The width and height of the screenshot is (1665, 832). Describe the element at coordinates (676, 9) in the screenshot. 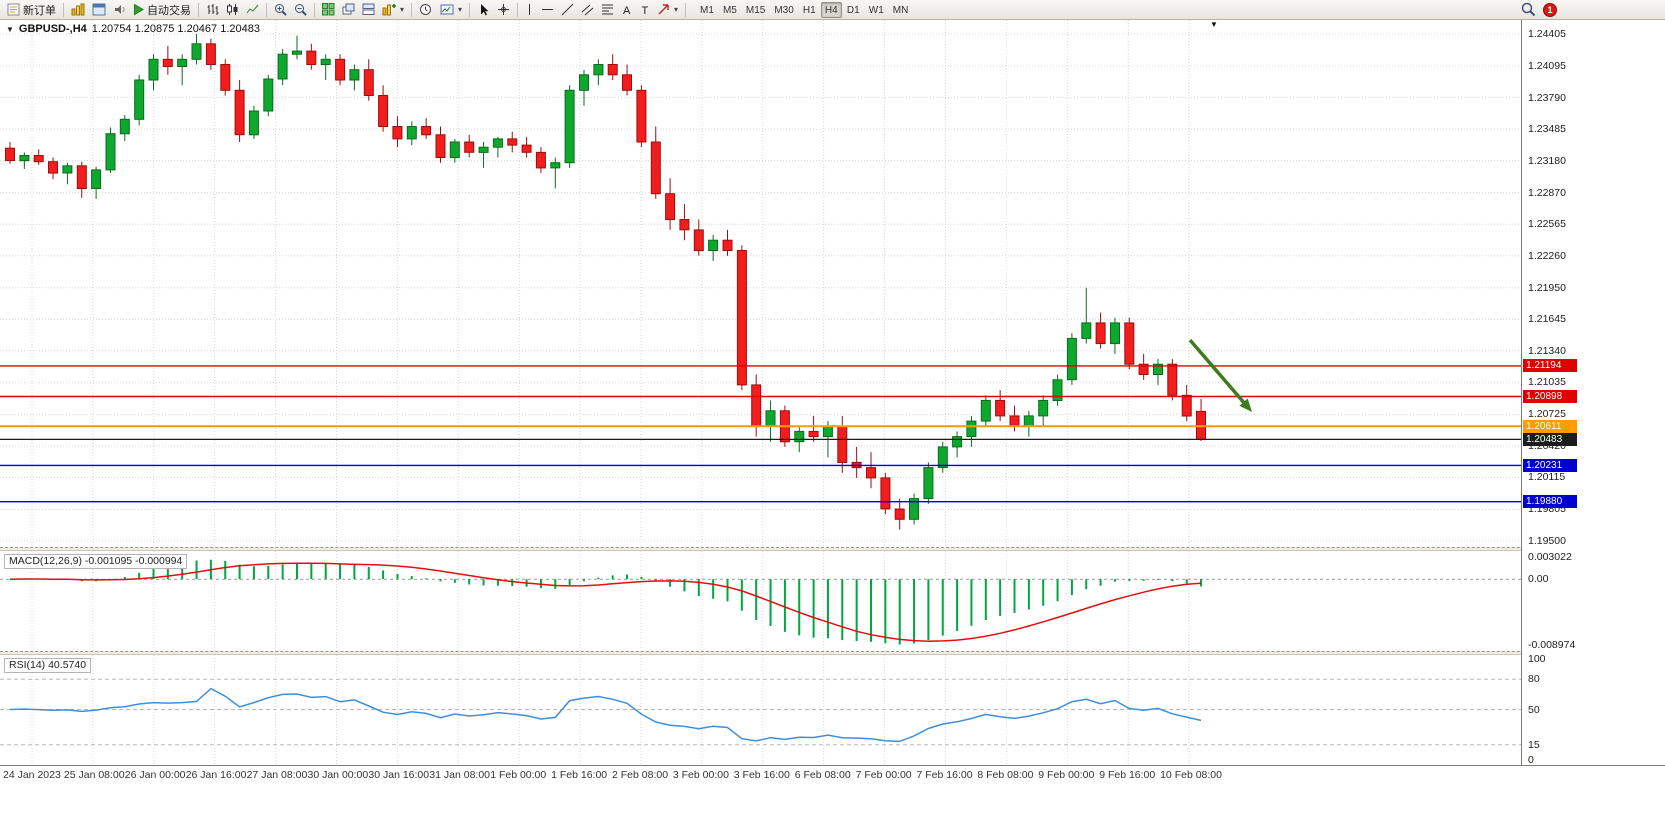

I see `arrows-dropdown-icon: ▾` at that location.